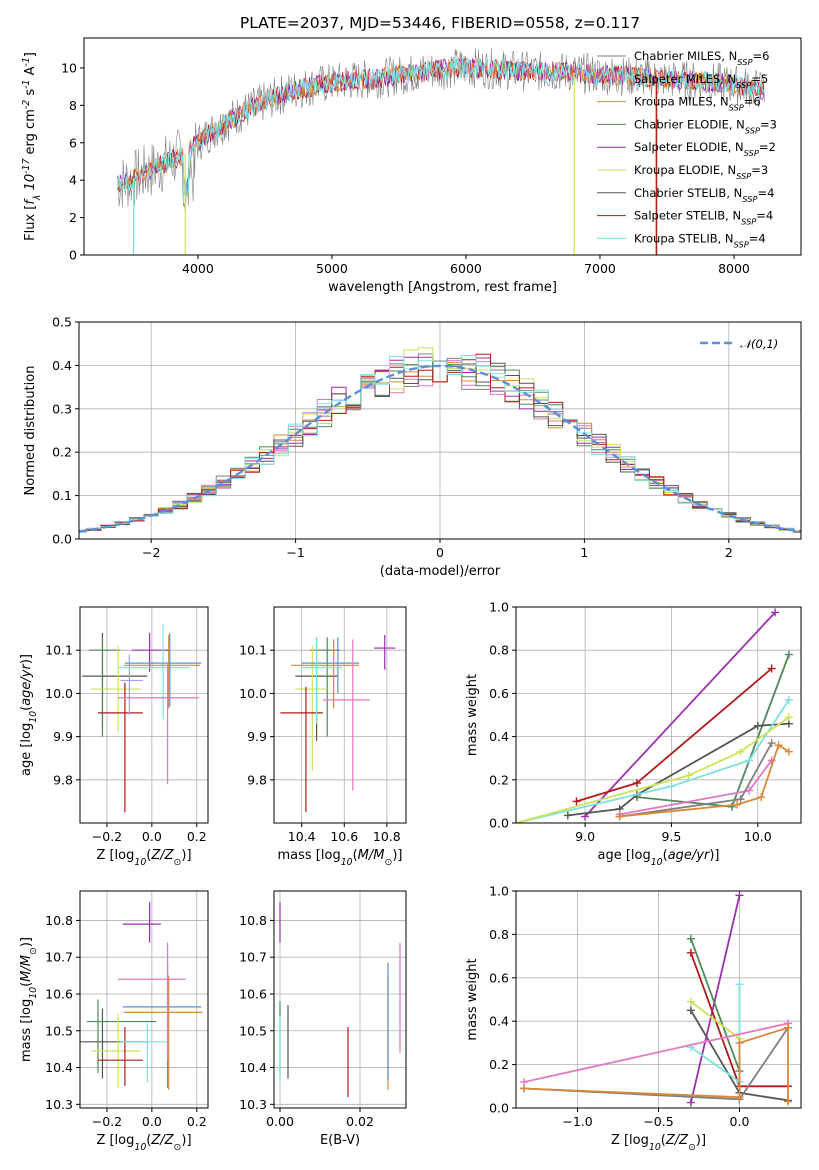 The height and width of the screenshot is (1170, 819). Describe the element at coordinates (332, 268) in the screenshot. I see `x-tick-label: 5000` at that location.